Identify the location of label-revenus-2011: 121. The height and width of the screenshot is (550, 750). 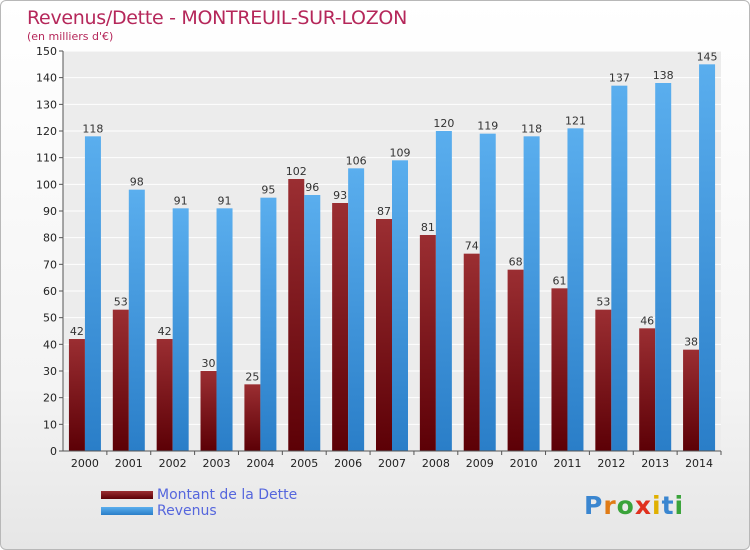
(575, 120).